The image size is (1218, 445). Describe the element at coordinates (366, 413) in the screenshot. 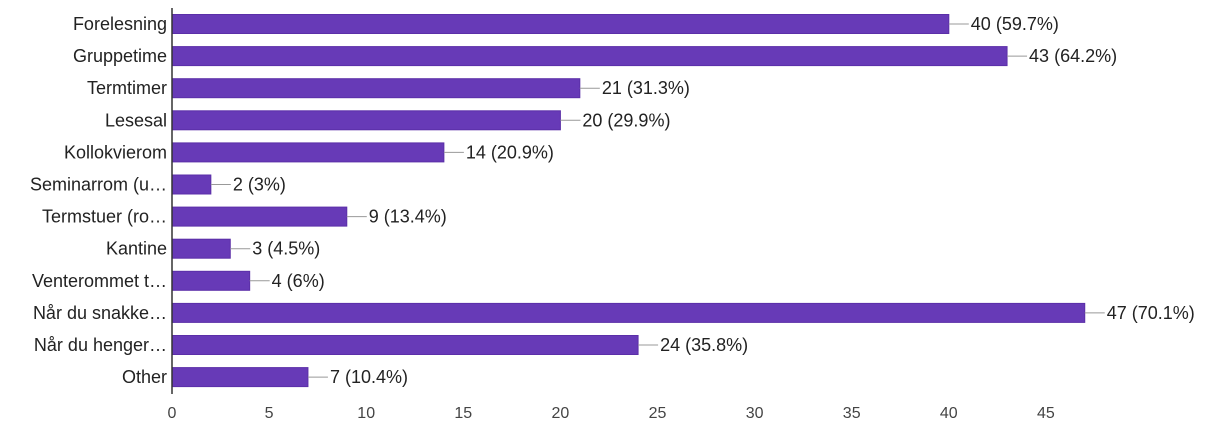

I see `x-tick-label: 10` at that location.